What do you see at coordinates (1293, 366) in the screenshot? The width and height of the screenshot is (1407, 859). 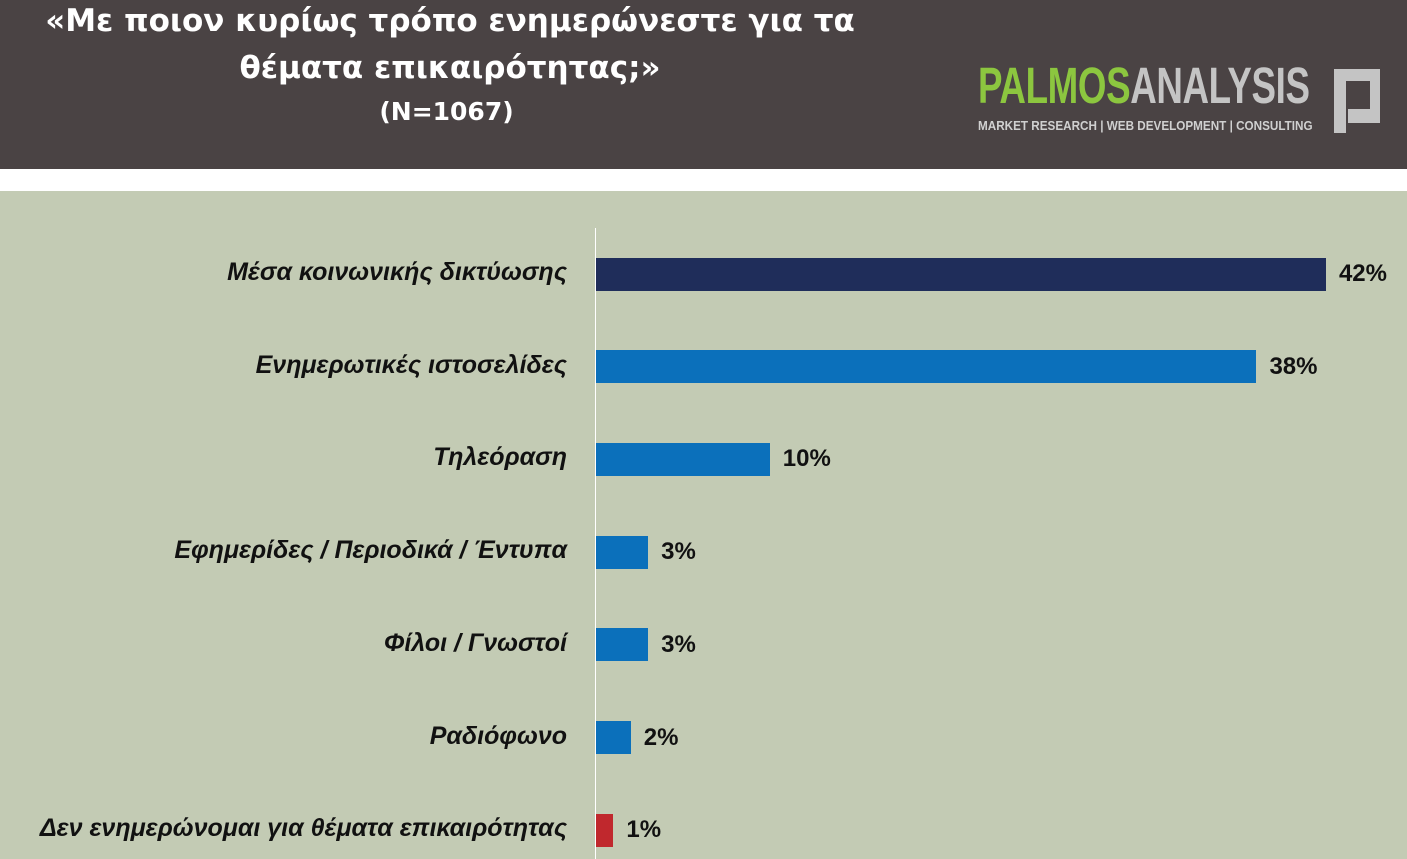 I see `value-label: 38%` at bounding box center [1293, 366].